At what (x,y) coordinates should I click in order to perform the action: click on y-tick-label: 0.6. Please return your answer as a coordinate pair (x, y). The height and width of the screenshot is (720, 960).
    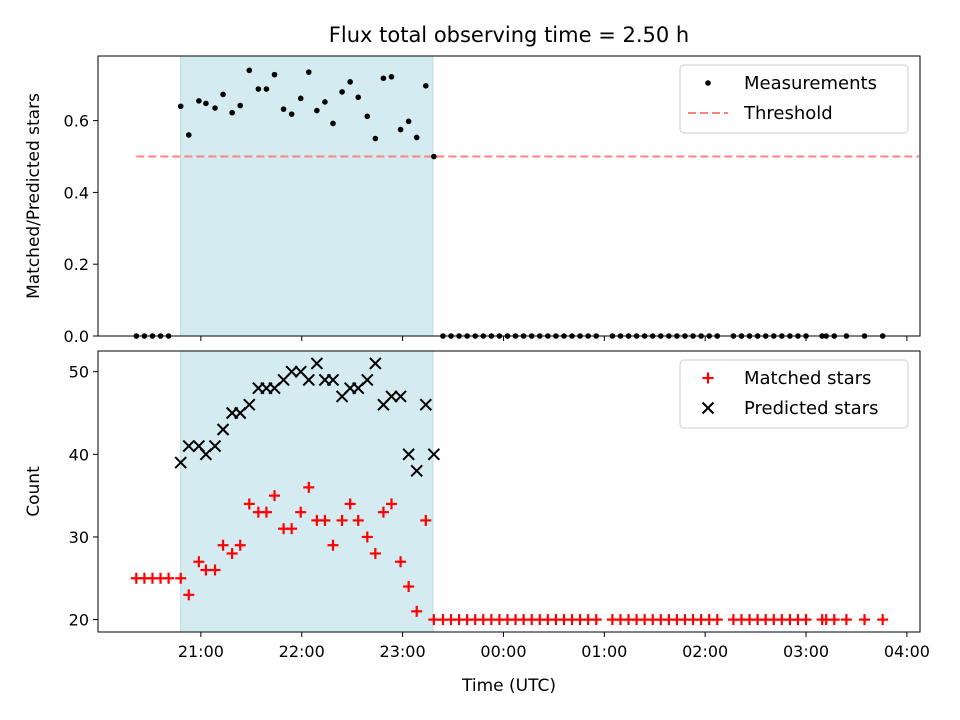
    Looking at the image, I should click on (76, 121).